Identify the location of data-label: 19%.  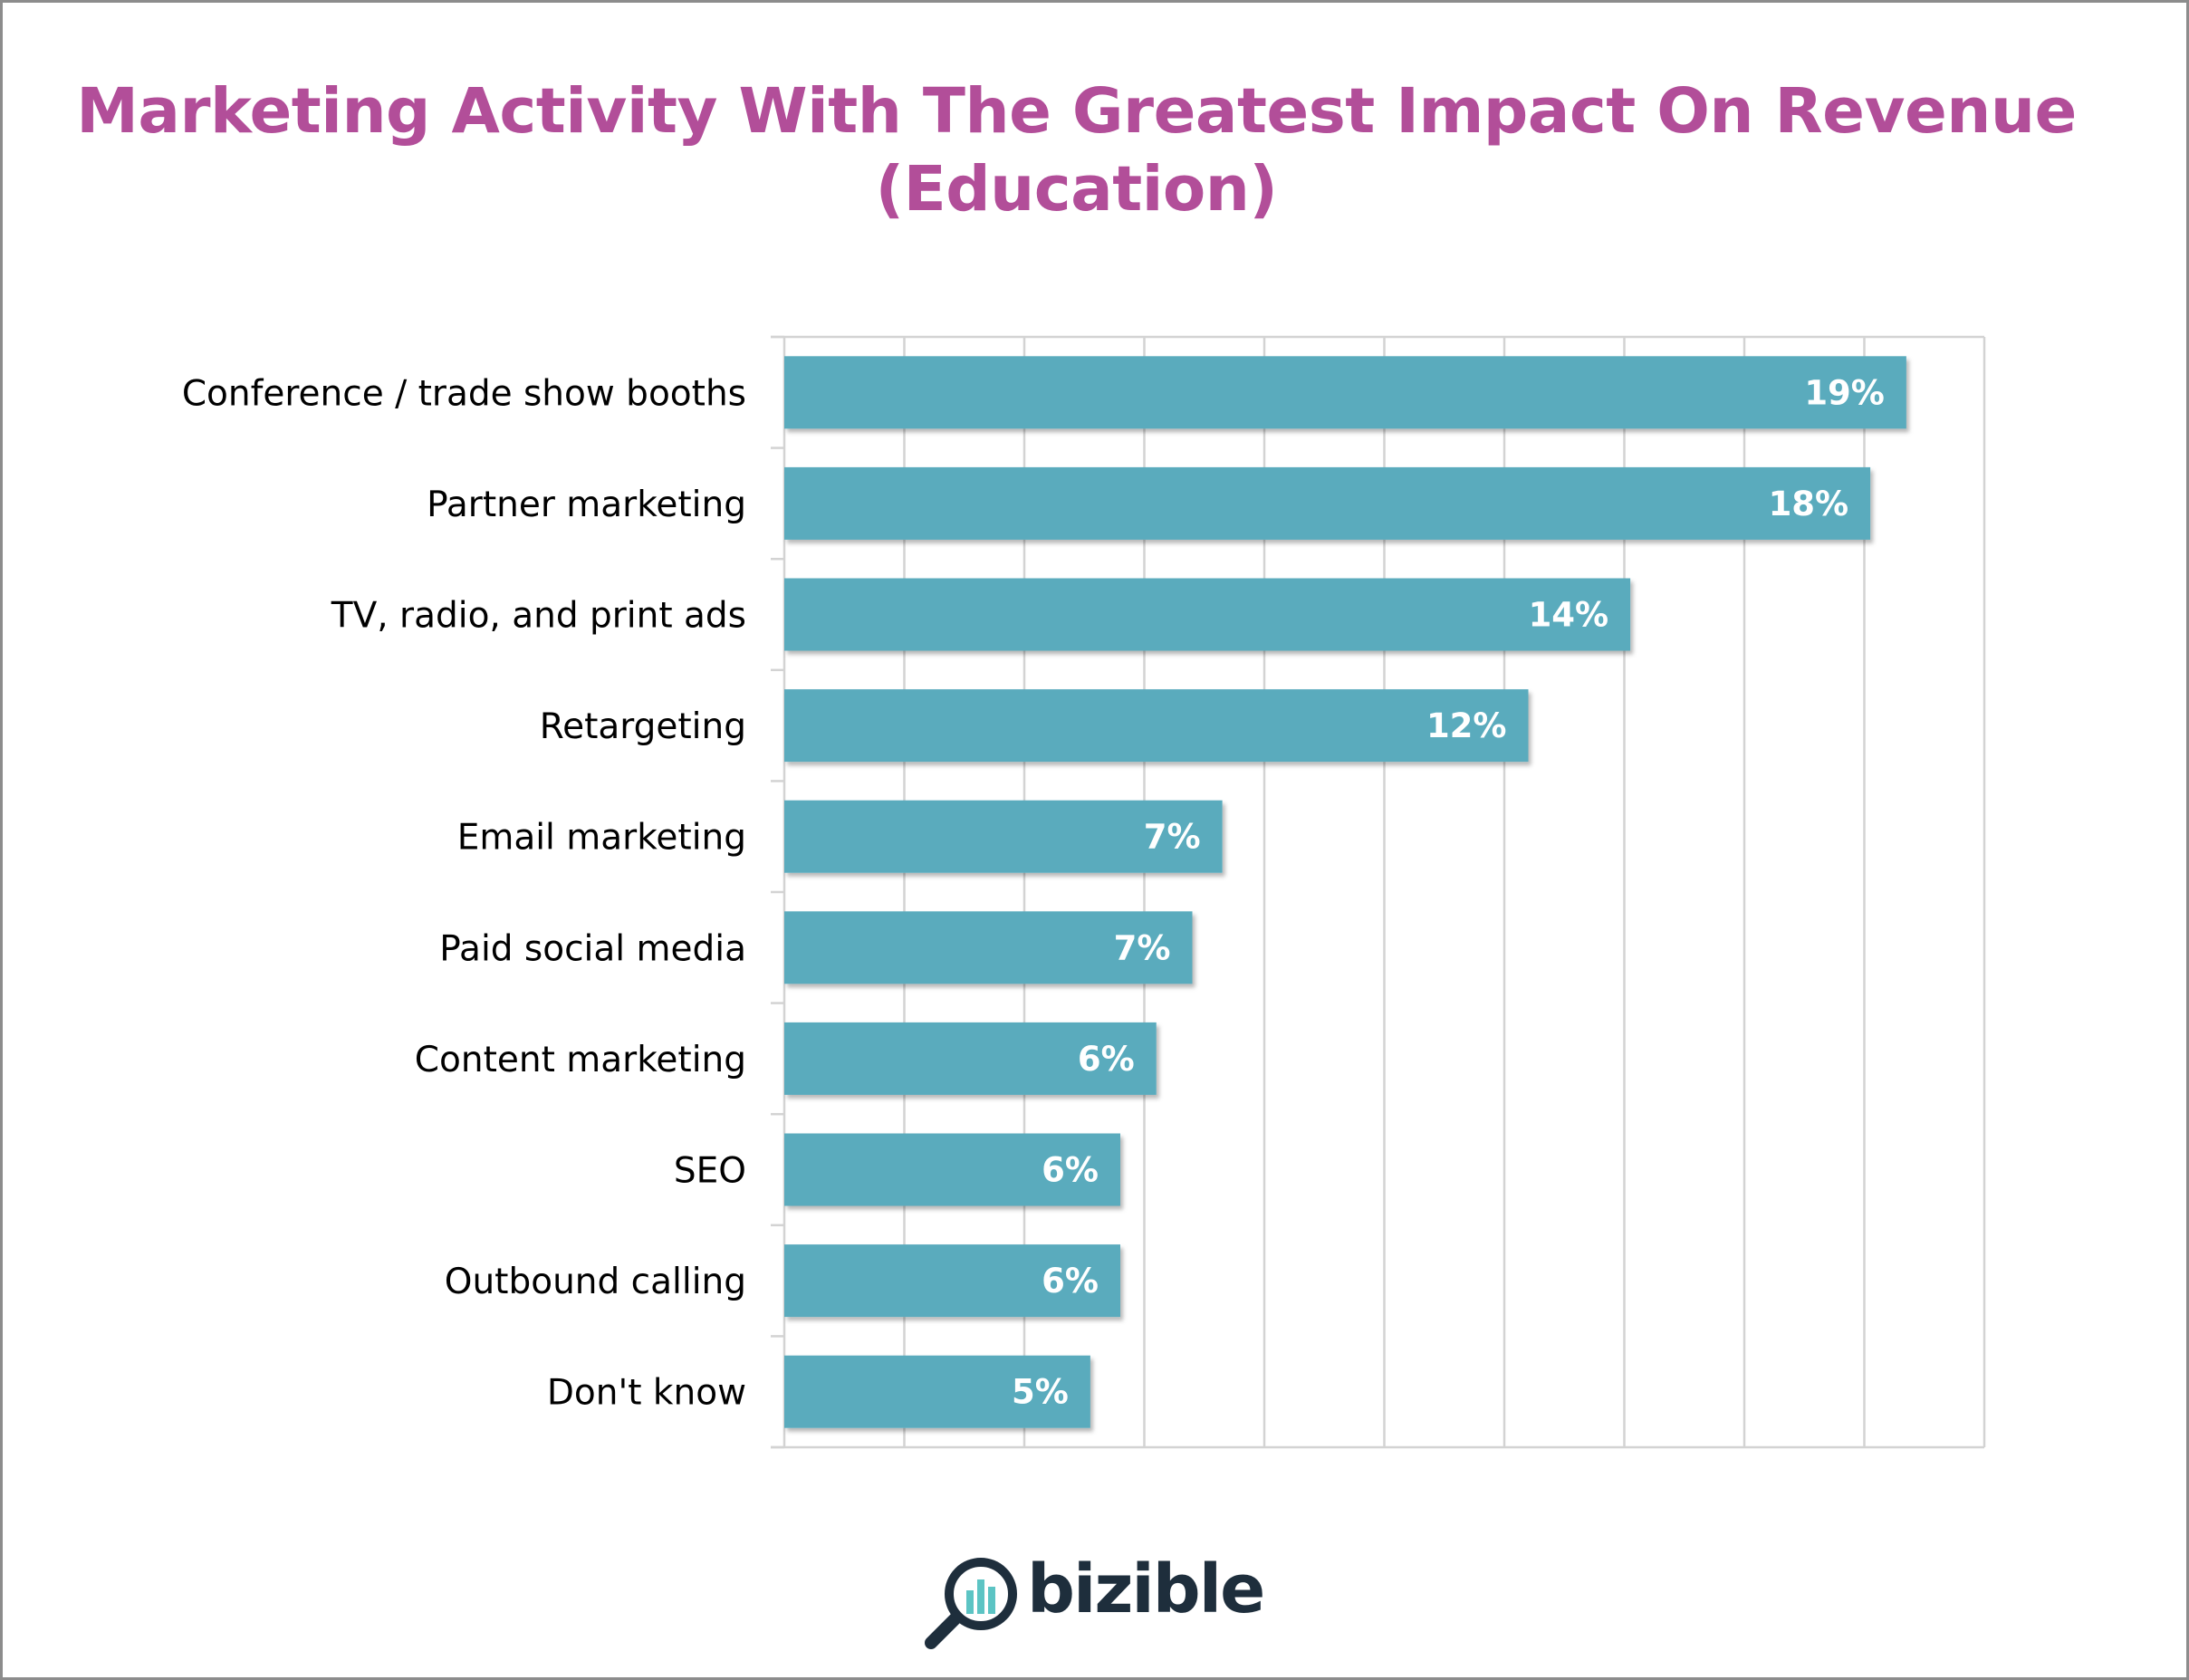
(1845, 392).